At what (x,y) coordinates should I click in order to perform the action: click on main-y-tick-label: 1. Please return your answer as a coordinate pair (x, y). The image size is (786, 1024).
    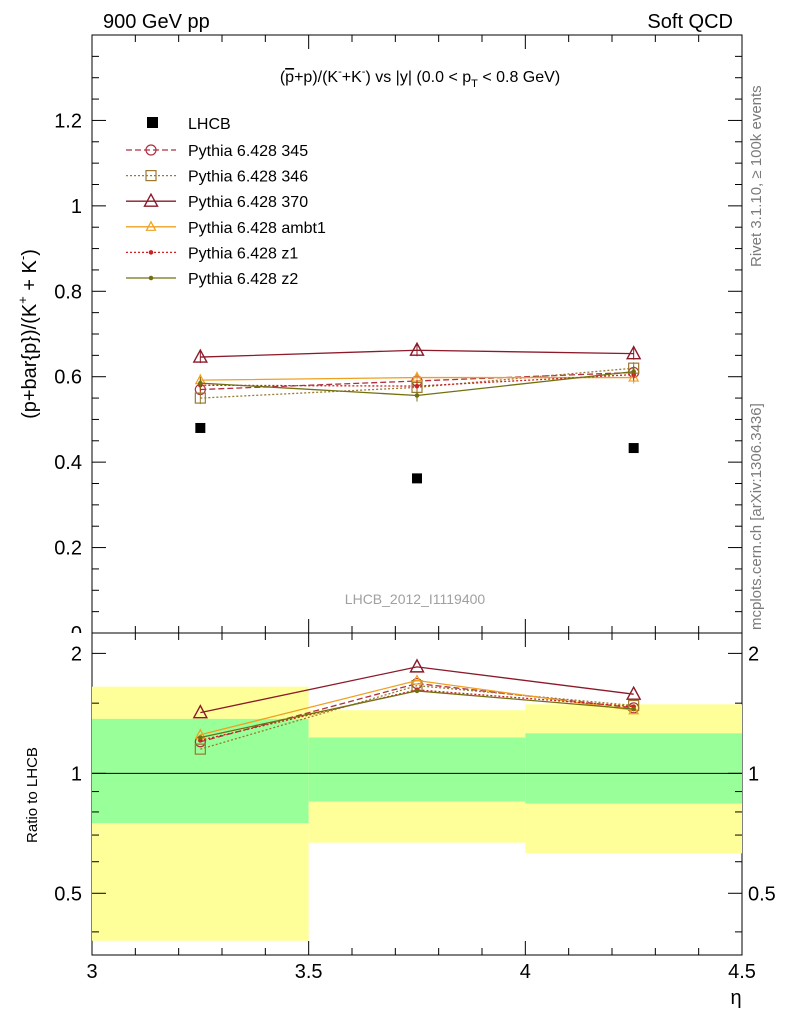
    Looking at the image, I should click on (76, 207).